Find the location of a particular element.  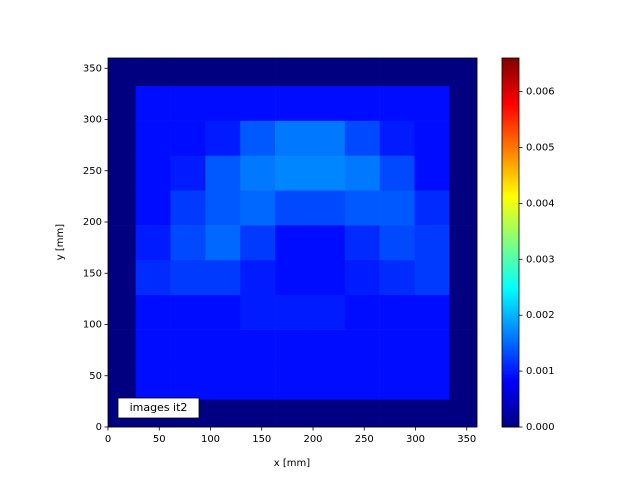

colorbar-tick-label: 0.006 is located at coordinates (540, 92).